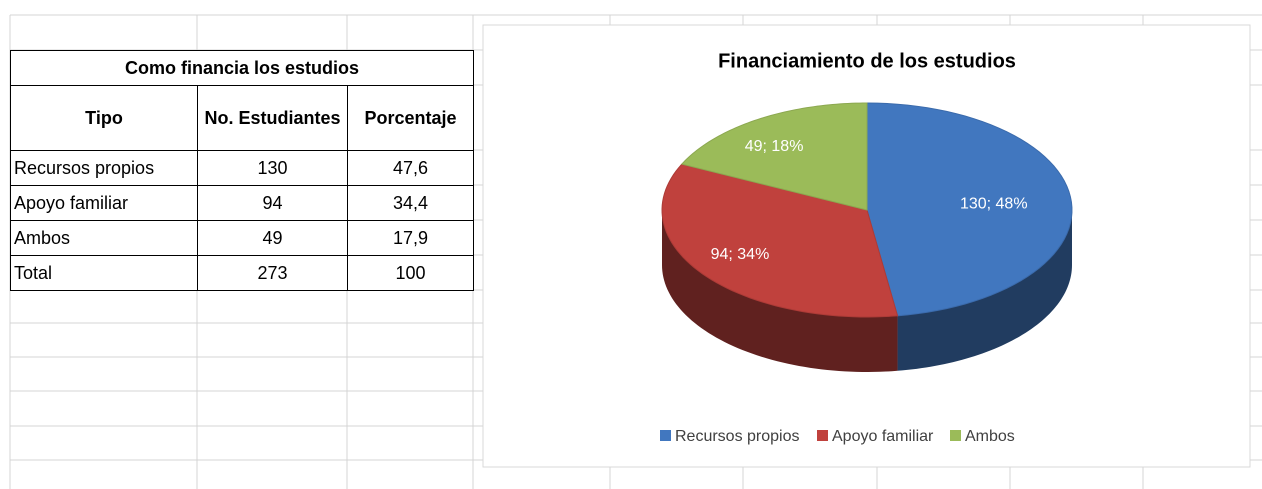  I want to click on table-cell: 273, so click(272, 273).